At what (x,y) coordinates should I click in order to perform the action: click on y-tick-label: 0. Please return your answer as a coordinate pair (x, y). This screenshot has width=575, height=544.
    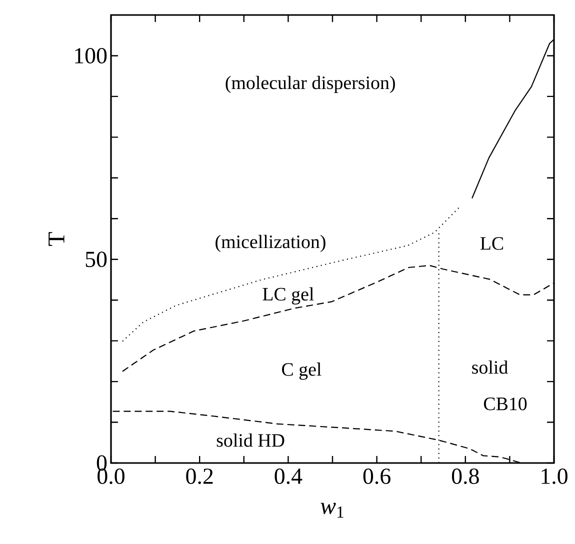
    Looking at the image, I should click on (101, 463).